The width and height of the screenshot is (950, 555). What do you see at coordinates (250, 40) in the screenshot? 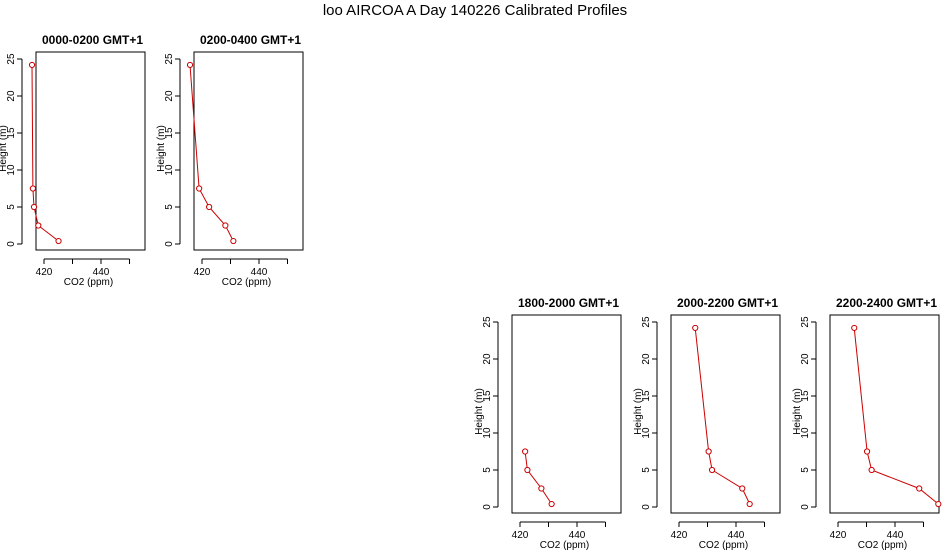
I see `panel-title: 0200-0400 GMT+1` at bounding box center [250, 40].